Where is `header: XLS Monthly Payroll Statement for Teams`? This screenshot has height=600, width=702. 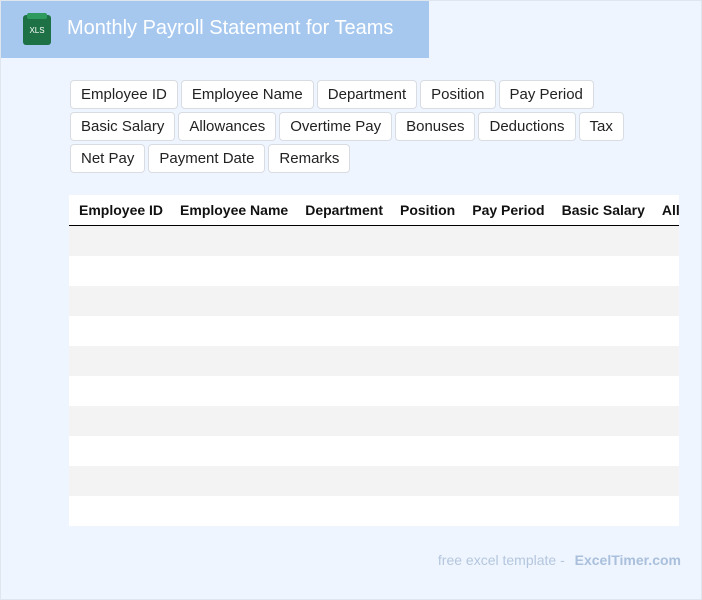
header: XLS Monthly Payroll Statement for Teams is located at coordinates (215, 29).